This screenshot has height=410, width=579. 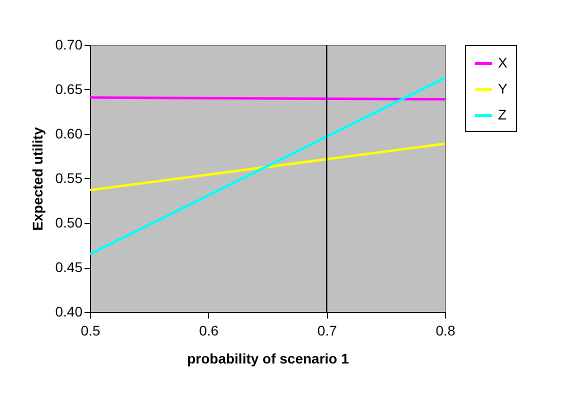 I want to click on y-tick-label: 0.50, so click(x=69, y=222).